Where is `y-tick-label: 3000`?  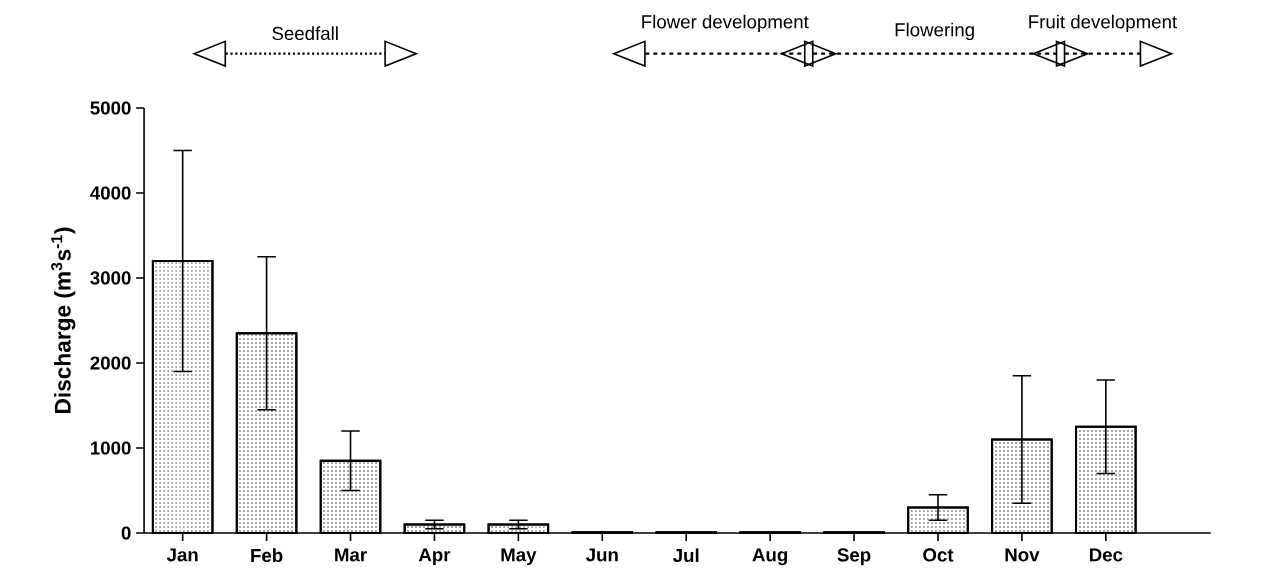
y-tick-label: 3000 is located at coordinates (110, 278).